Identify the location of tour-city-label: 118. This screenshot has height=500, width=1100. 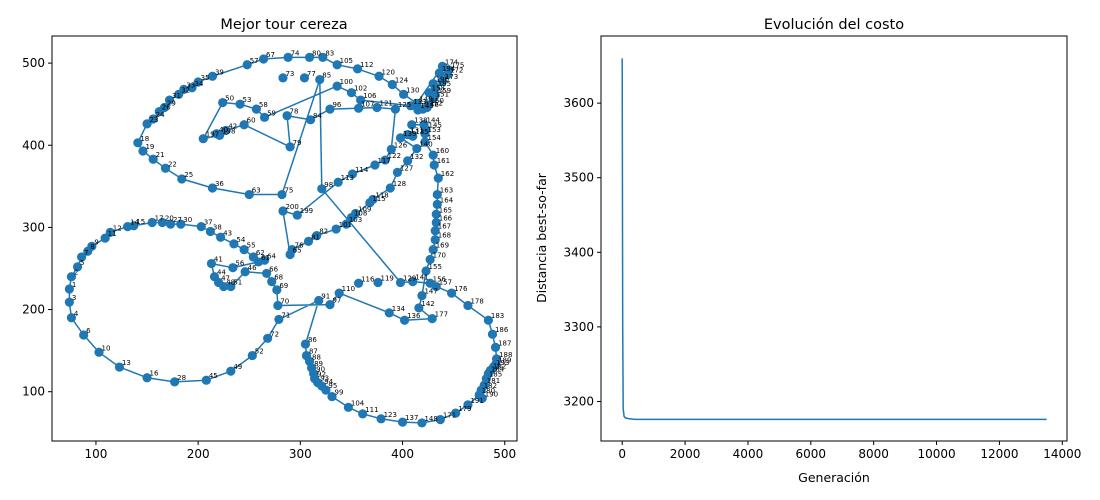
(381, 195).